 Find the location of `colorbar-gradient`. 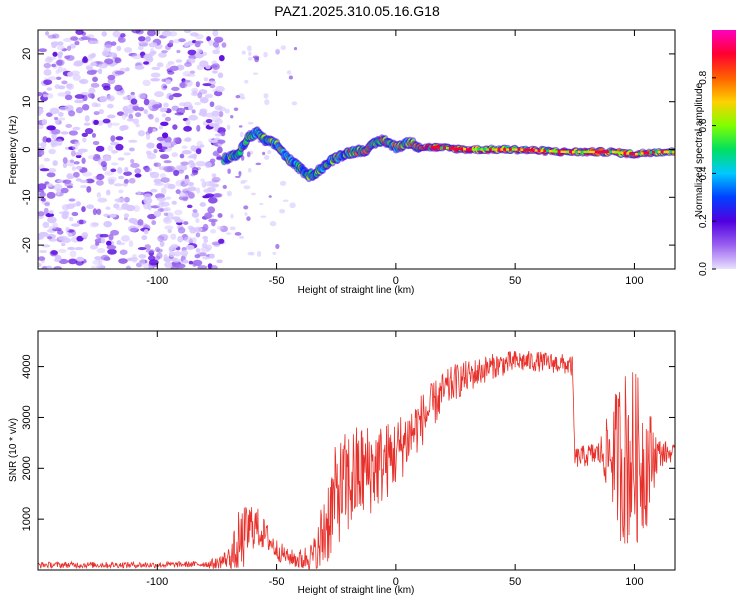

colorbar-gradient is located at coordinates (724, 149).